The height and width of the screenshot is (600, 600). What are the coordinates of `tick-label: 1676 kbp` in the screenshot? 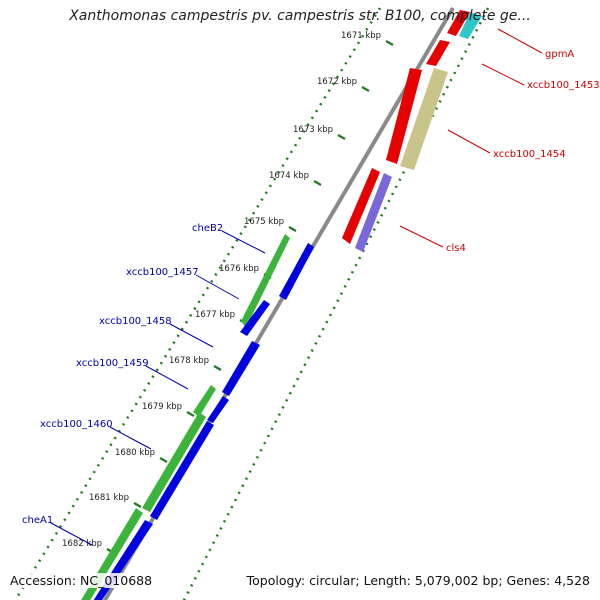 It's located at (239, 269).